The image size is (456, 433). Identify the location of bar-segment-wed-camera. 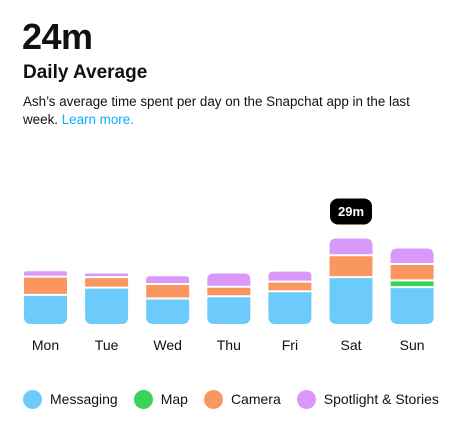
(168, 291).